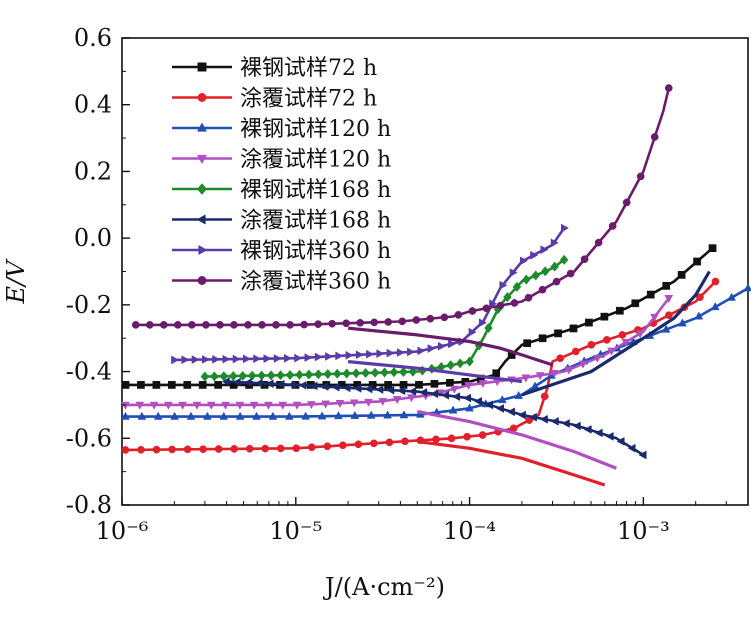 This screenshot has height=622, width=751. Describe the element at coordinates (93, 38) in the screenshot. I see `y-tick-label: 0.6` at that location.